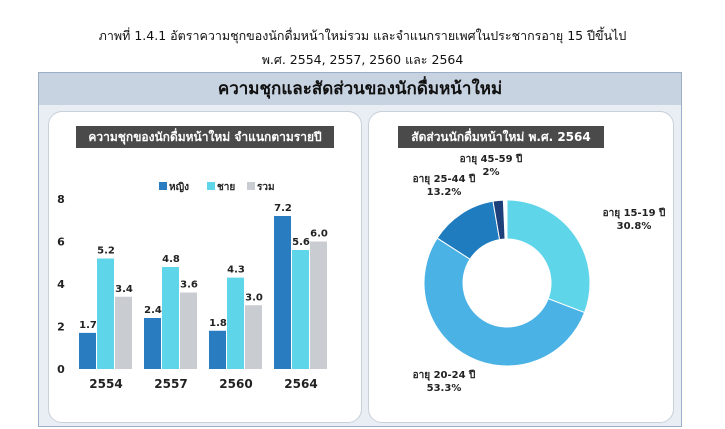  I want to click on slice-label: อายุ 20-24 ปี, so click(444, 375).